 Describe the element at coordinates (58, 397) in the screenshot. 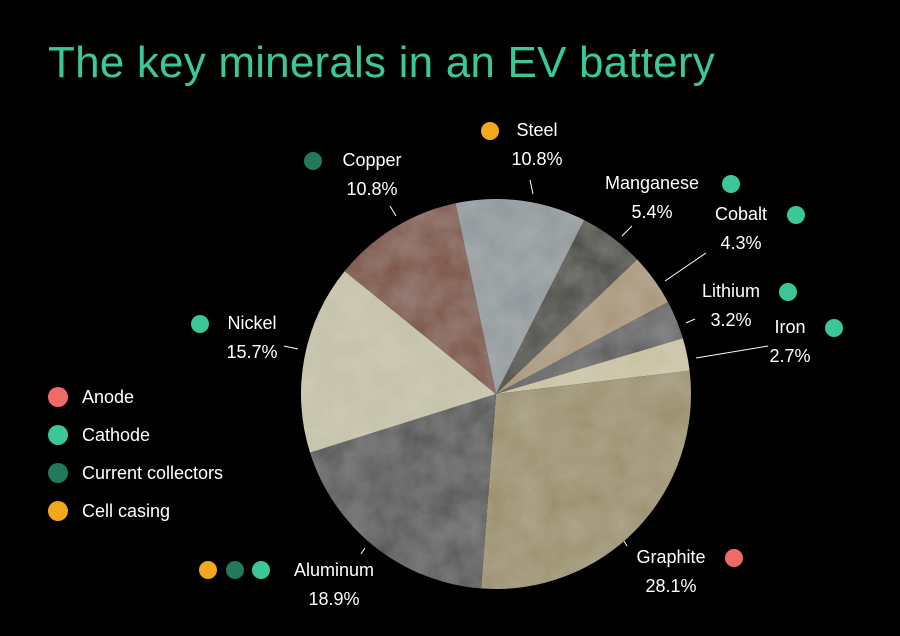

I see `anode-dot-icon` at that location.